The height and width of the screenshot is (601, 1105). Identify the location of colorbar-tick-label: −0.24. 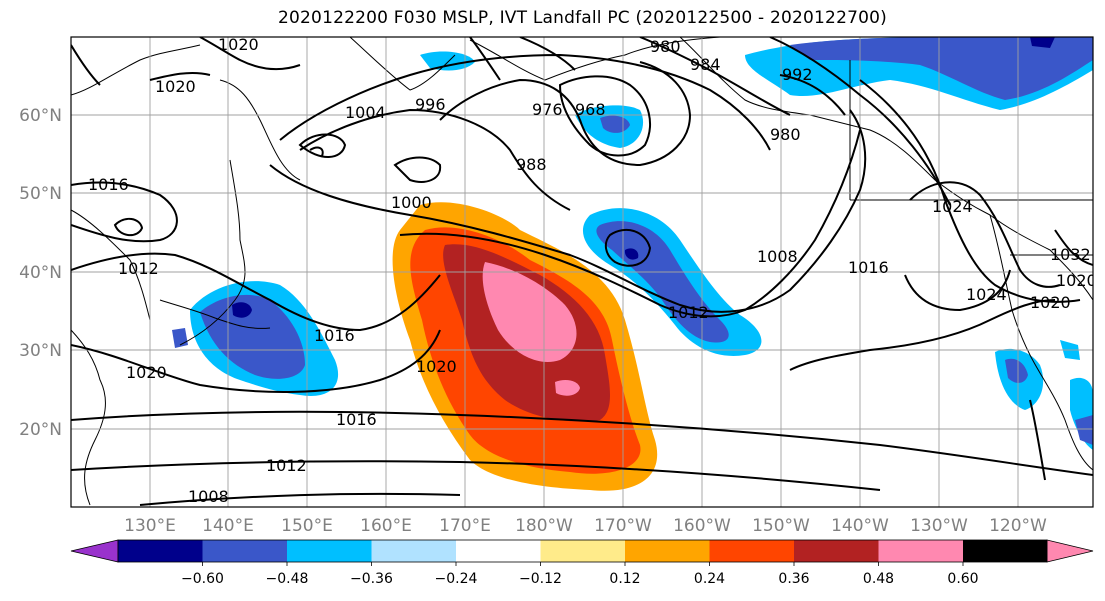
(456, 579).